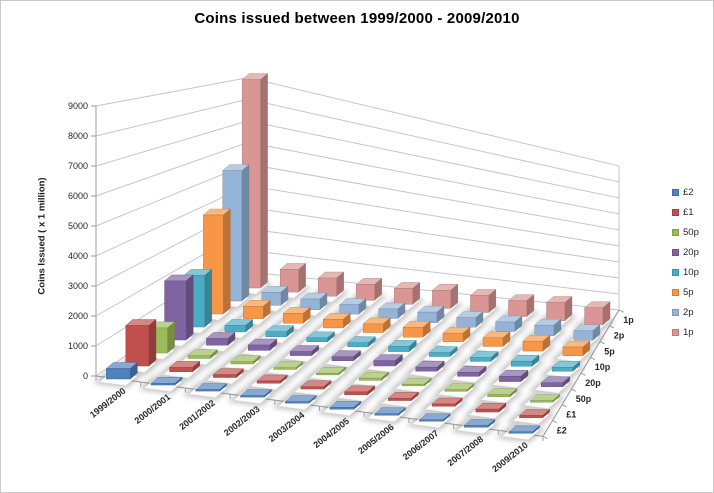 Image resolution: width=714 pixels, height=493 pixels. What do you see at coordinates (239, 326) in the screenshot?
I see `bar-10p-2000/2001` at bounding box center [239, 326].